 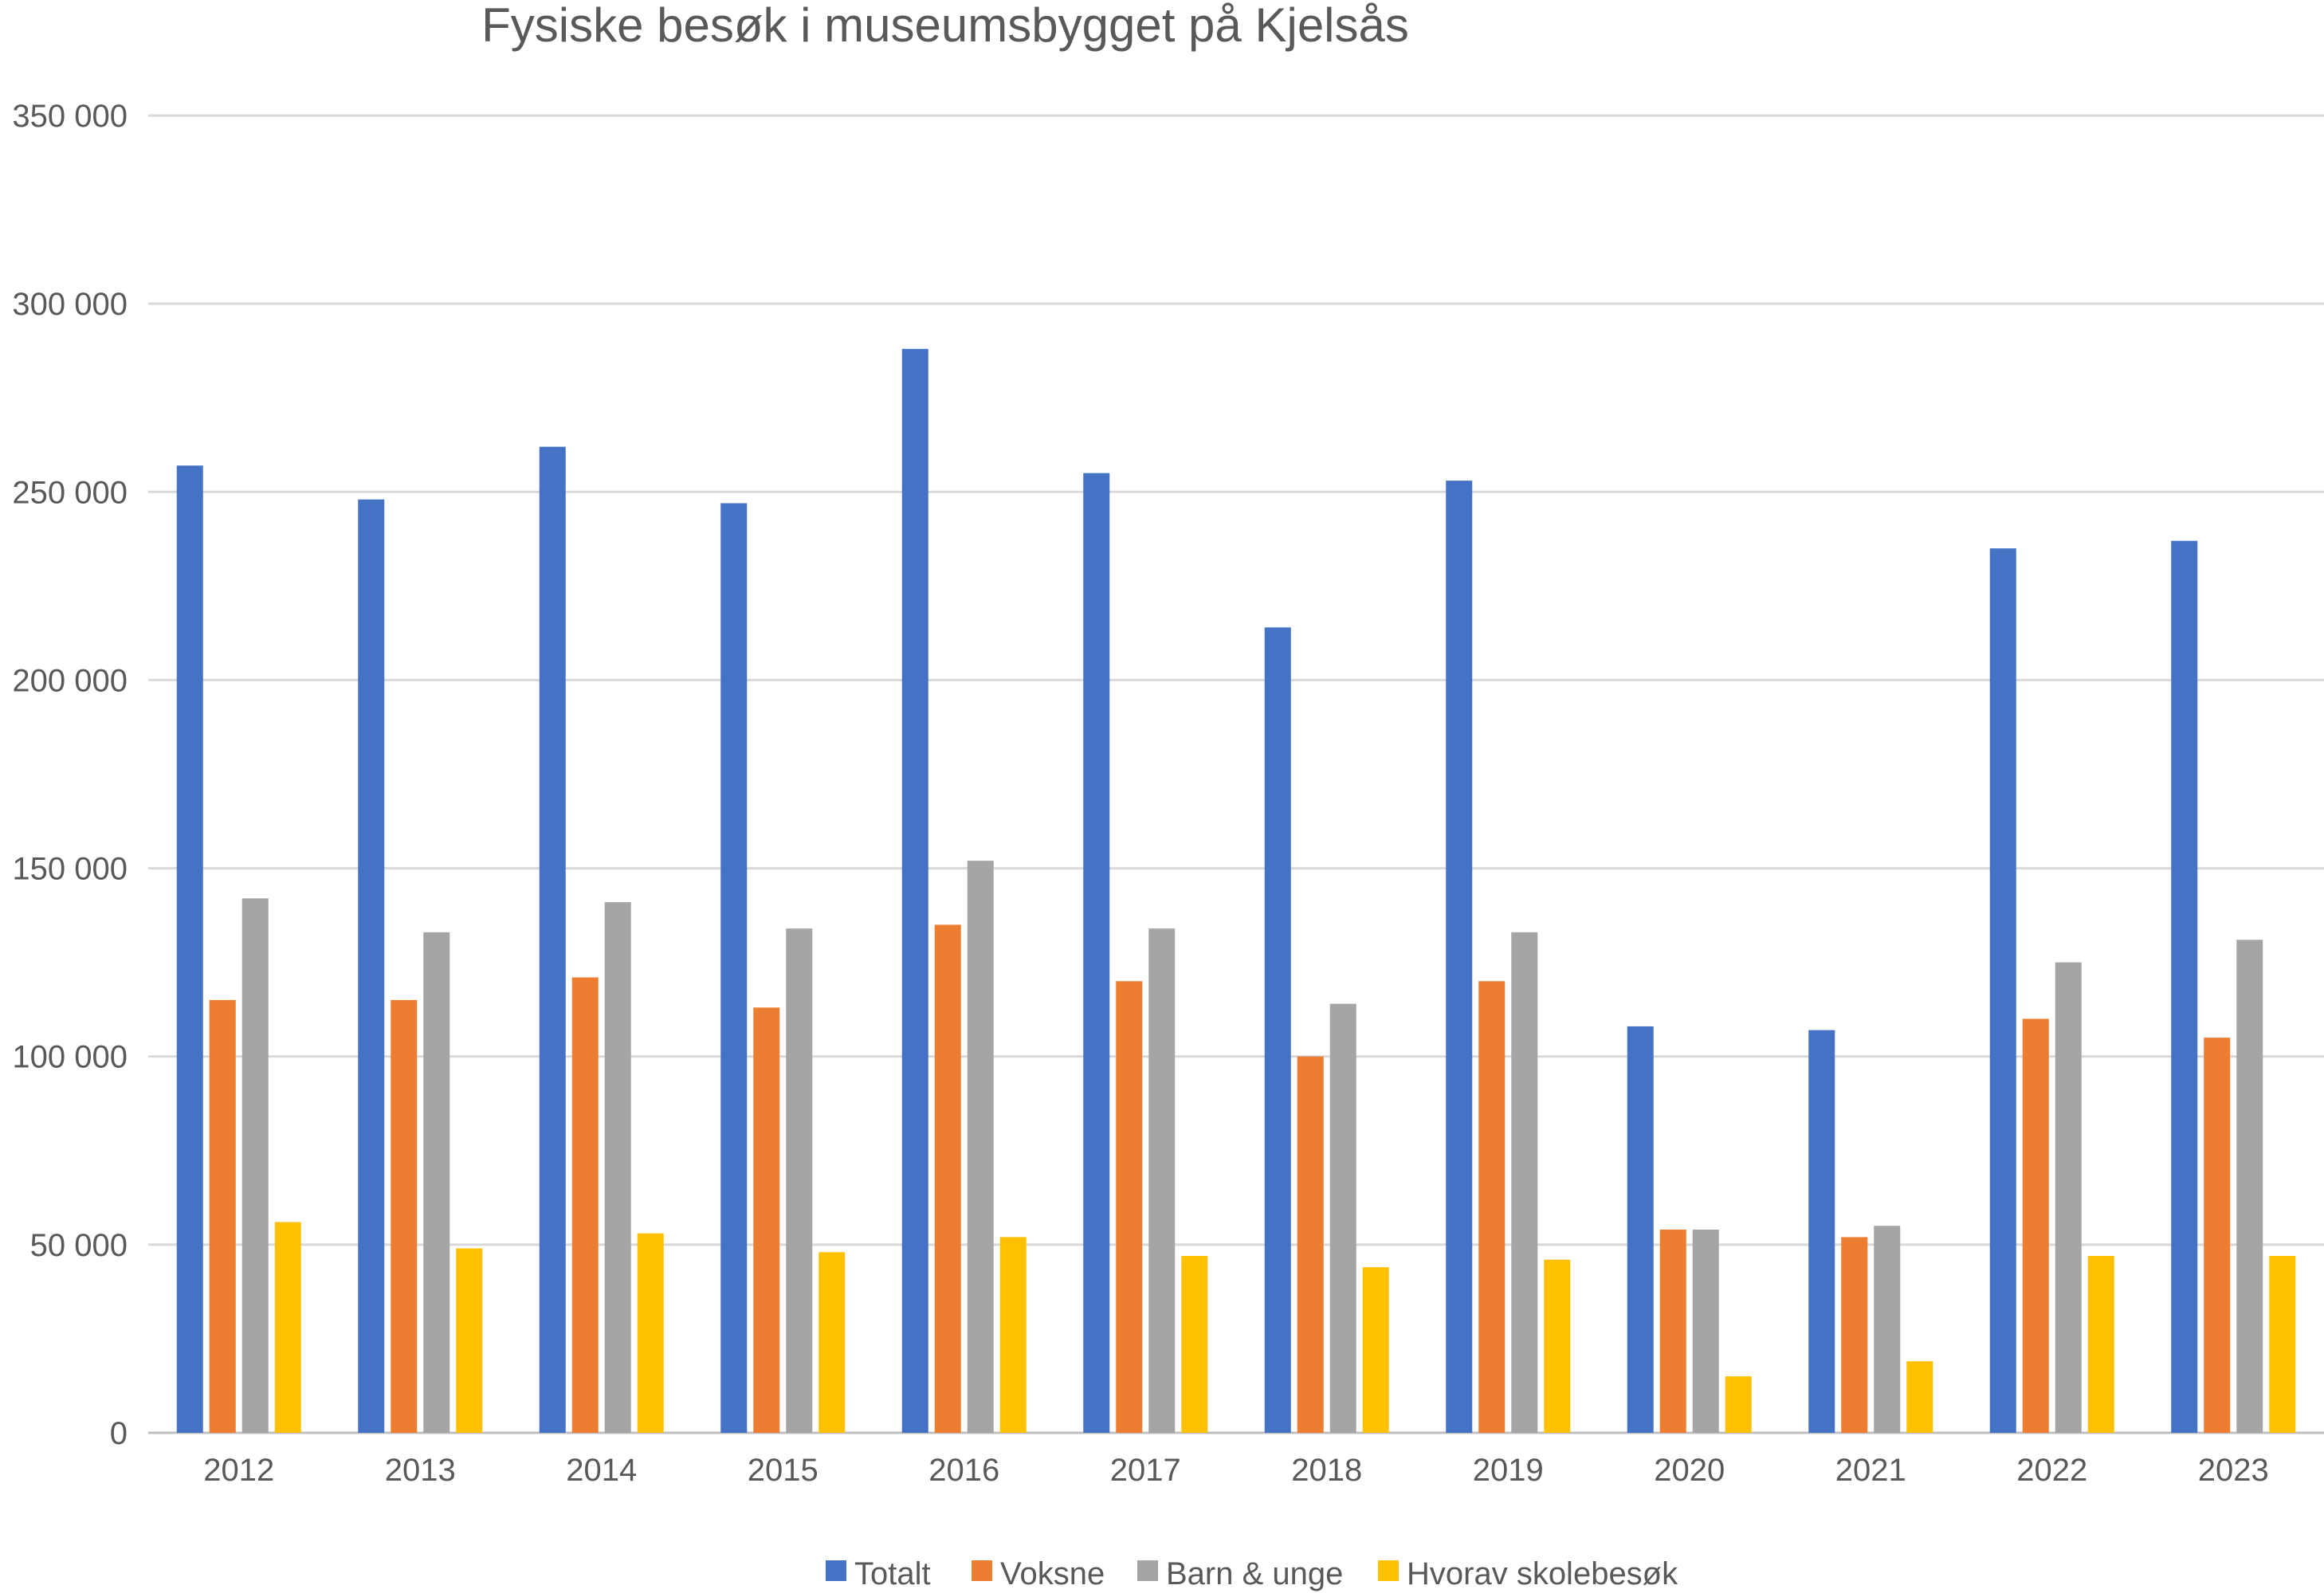 What do you see at coordinates (1887, 1329) in the screenshot?
I see `bar-barn-unge-2021` at bounding box center [1887, 1329].